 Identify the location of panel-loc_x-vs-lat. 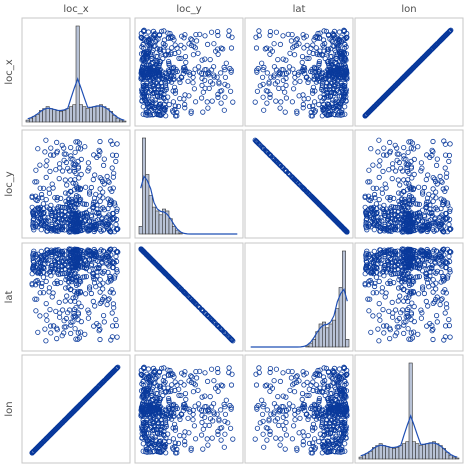
(299, 72).